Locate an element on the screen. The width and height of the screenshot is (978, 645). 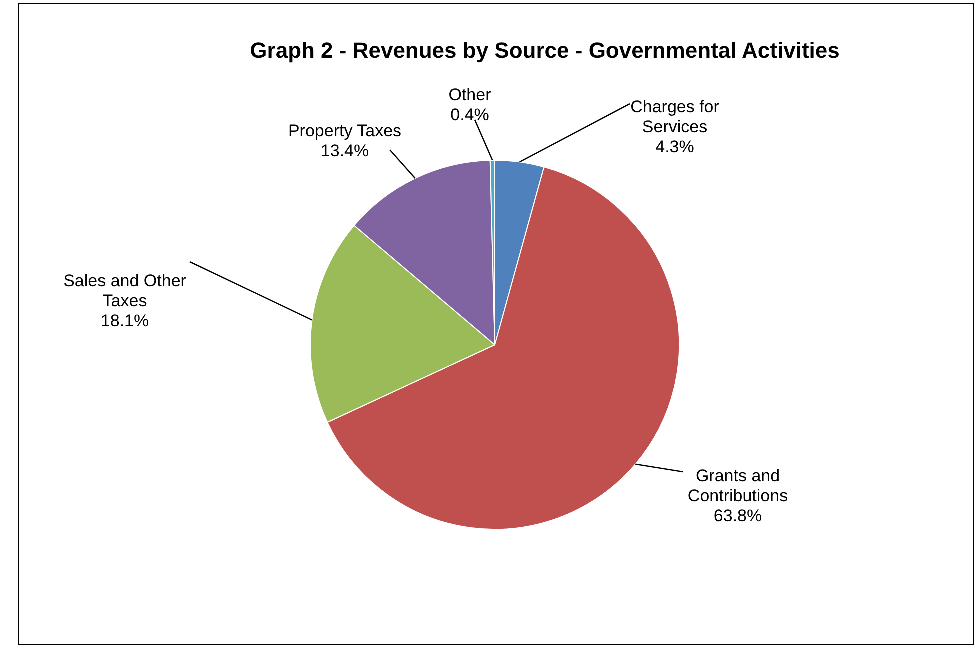
slice-label: Grants and Contributions is located at coordinates (738, 486).